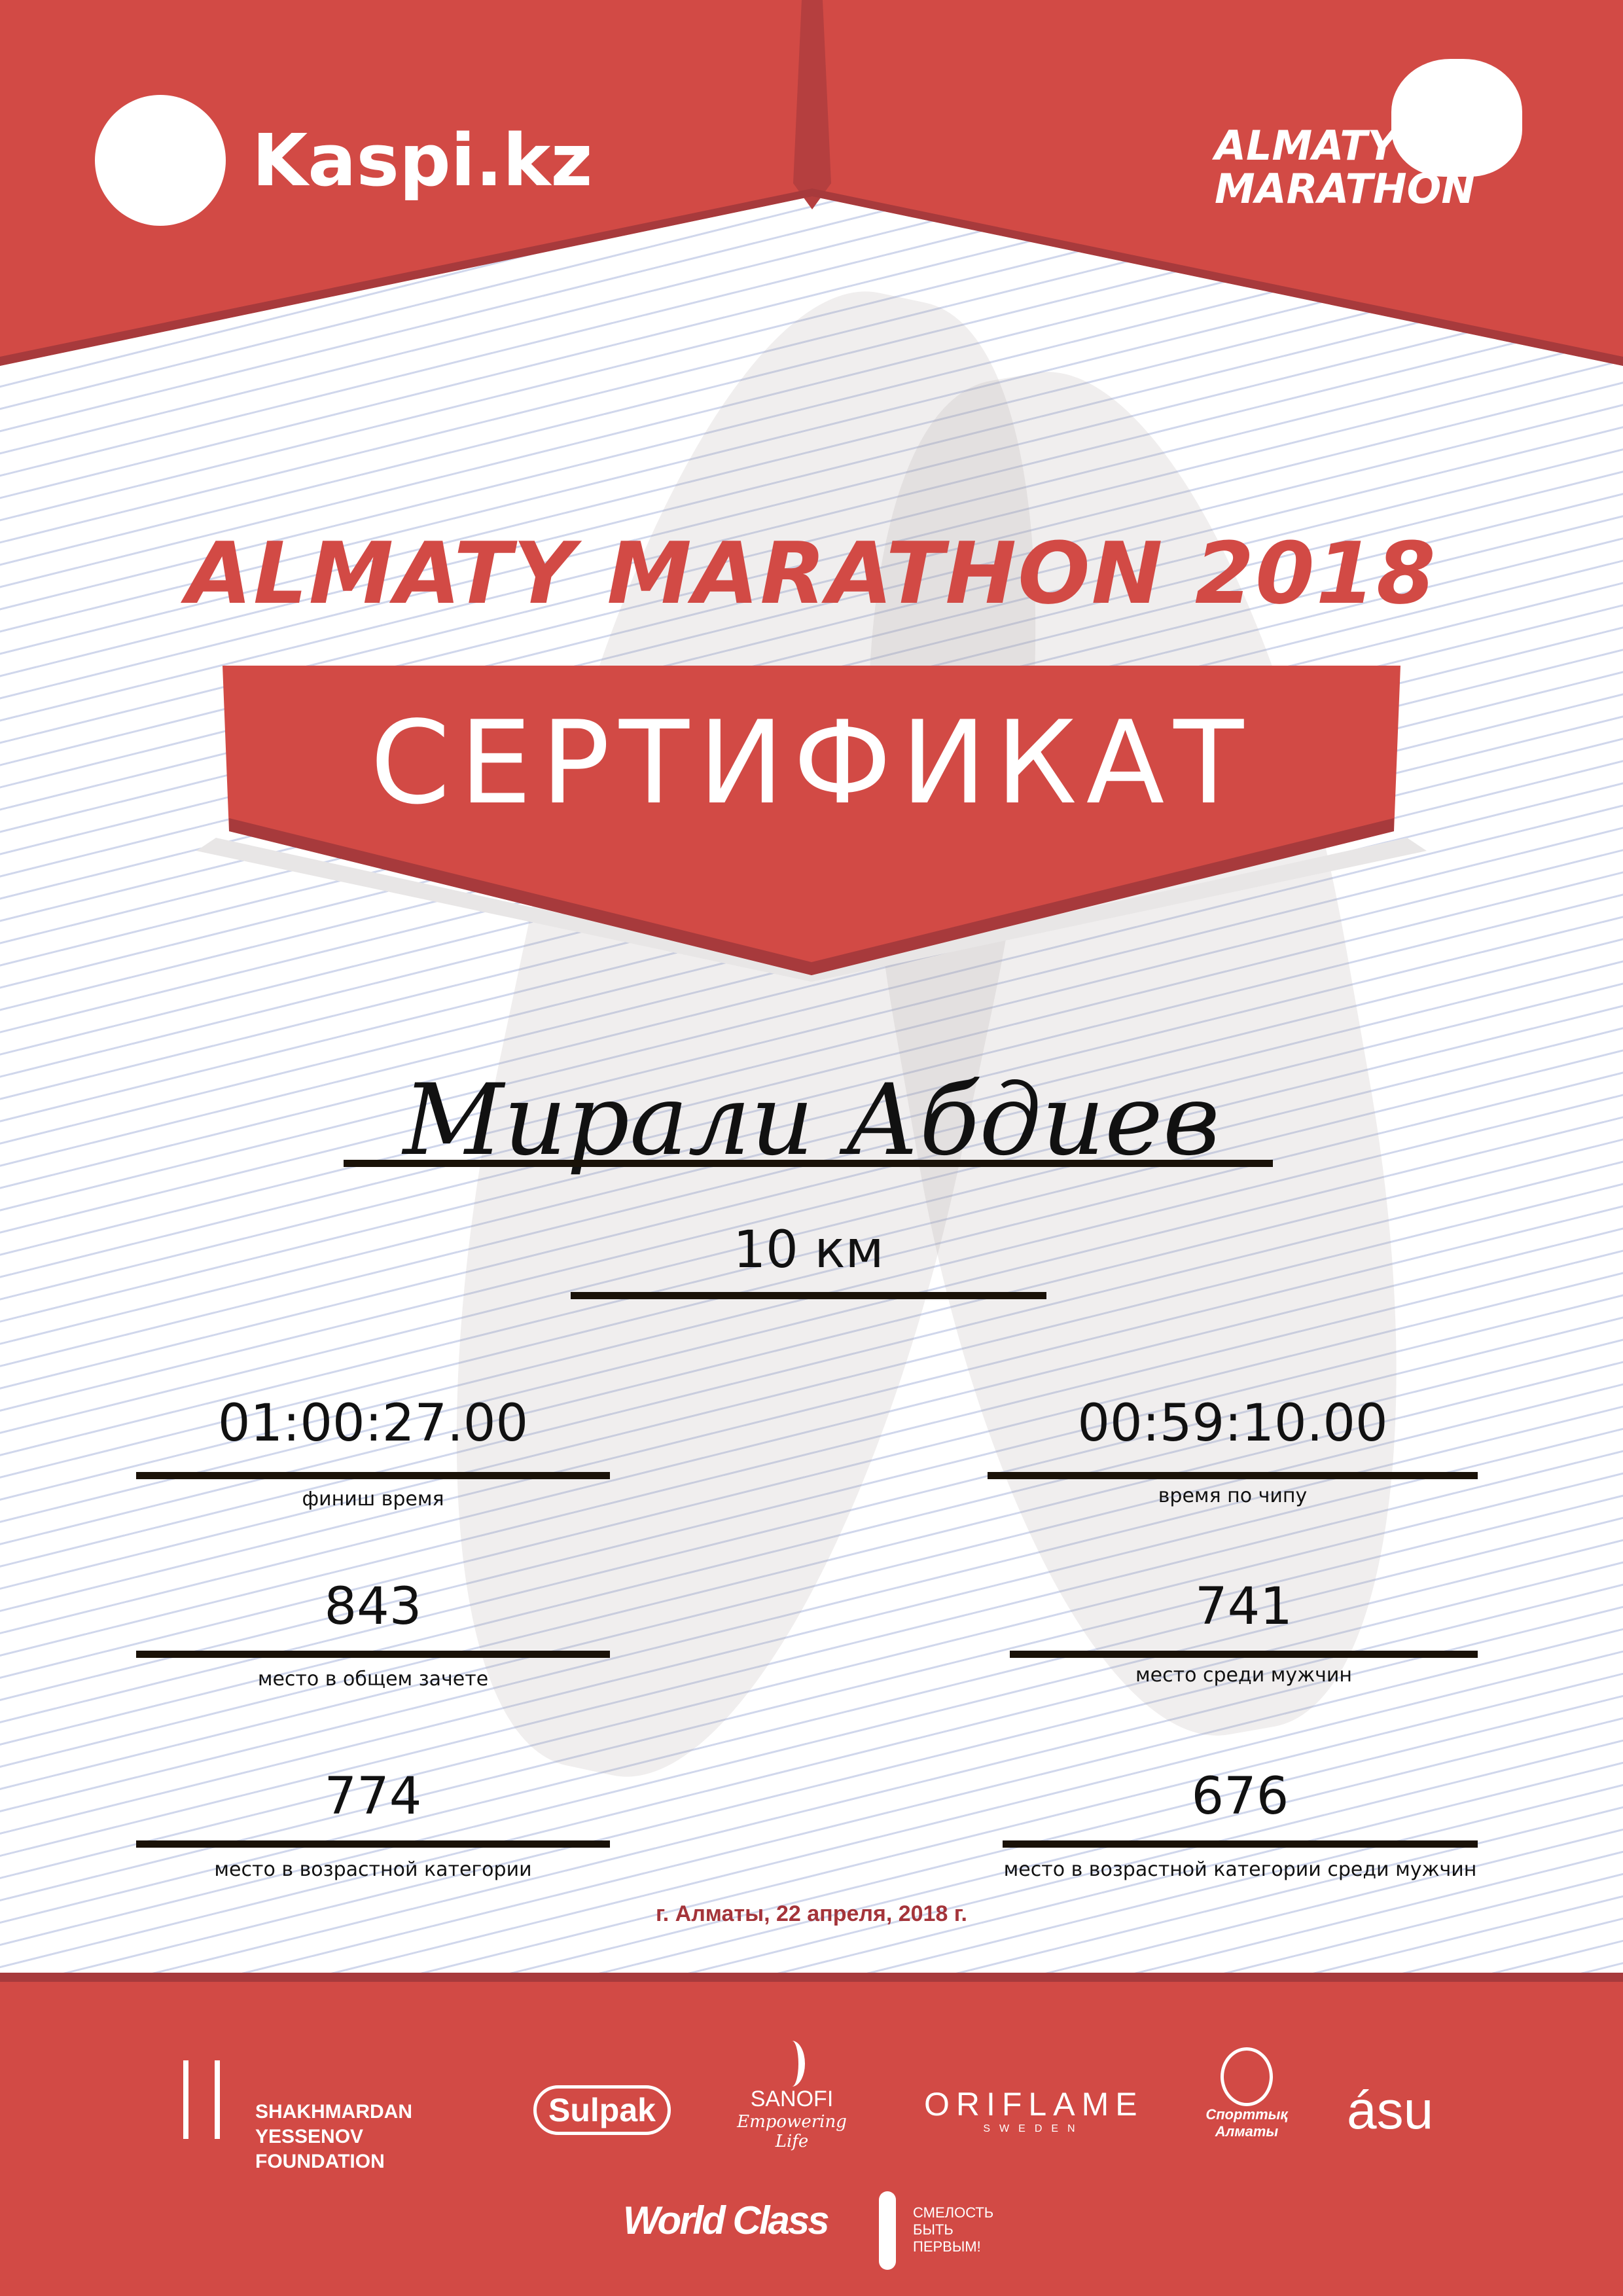  I want to click on sport-almaty-text: Спорттық Алматы, so click(1246, 2123).